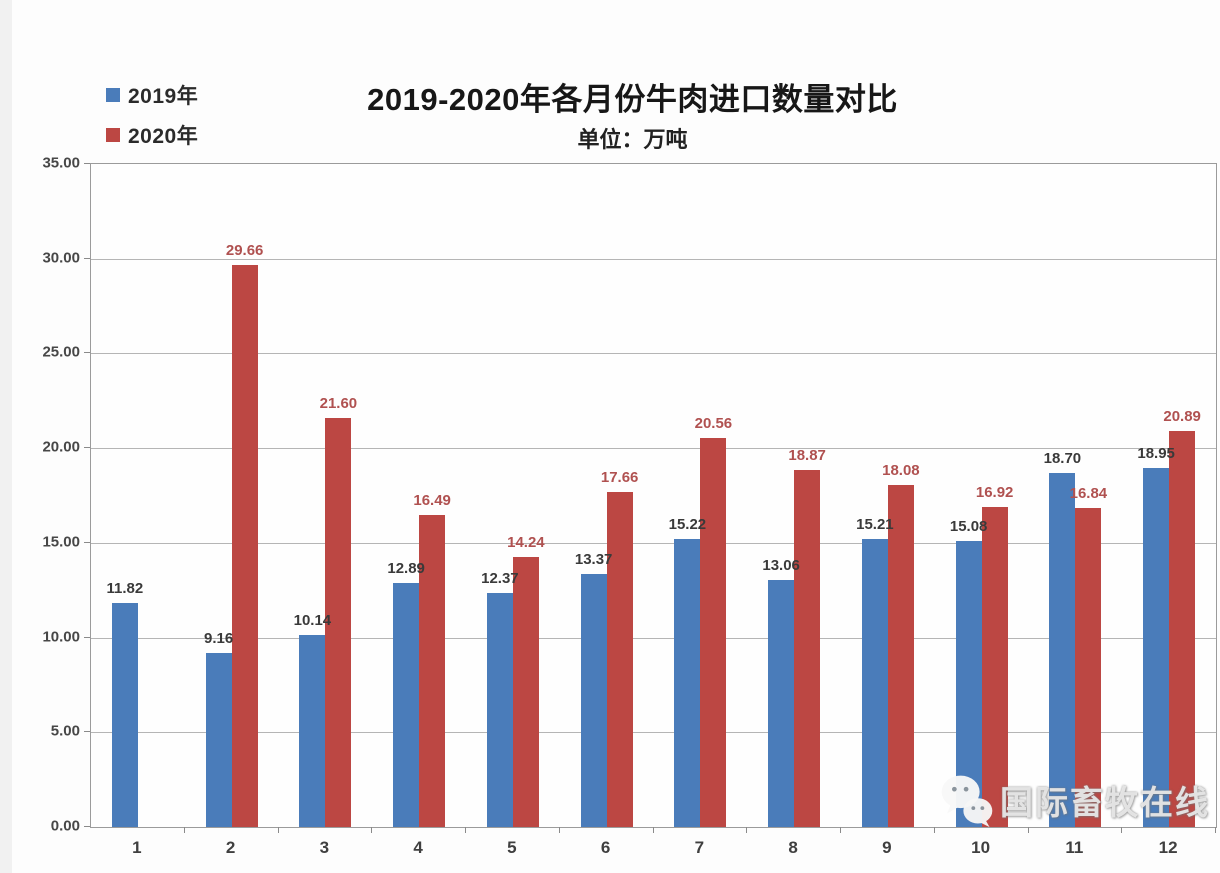 This screenshot has width=1220, height=873. What do you see at coordinates (713, 632) in the screenshot?
I see `bar-2020年-month-7` at bounding box center [713, 632].